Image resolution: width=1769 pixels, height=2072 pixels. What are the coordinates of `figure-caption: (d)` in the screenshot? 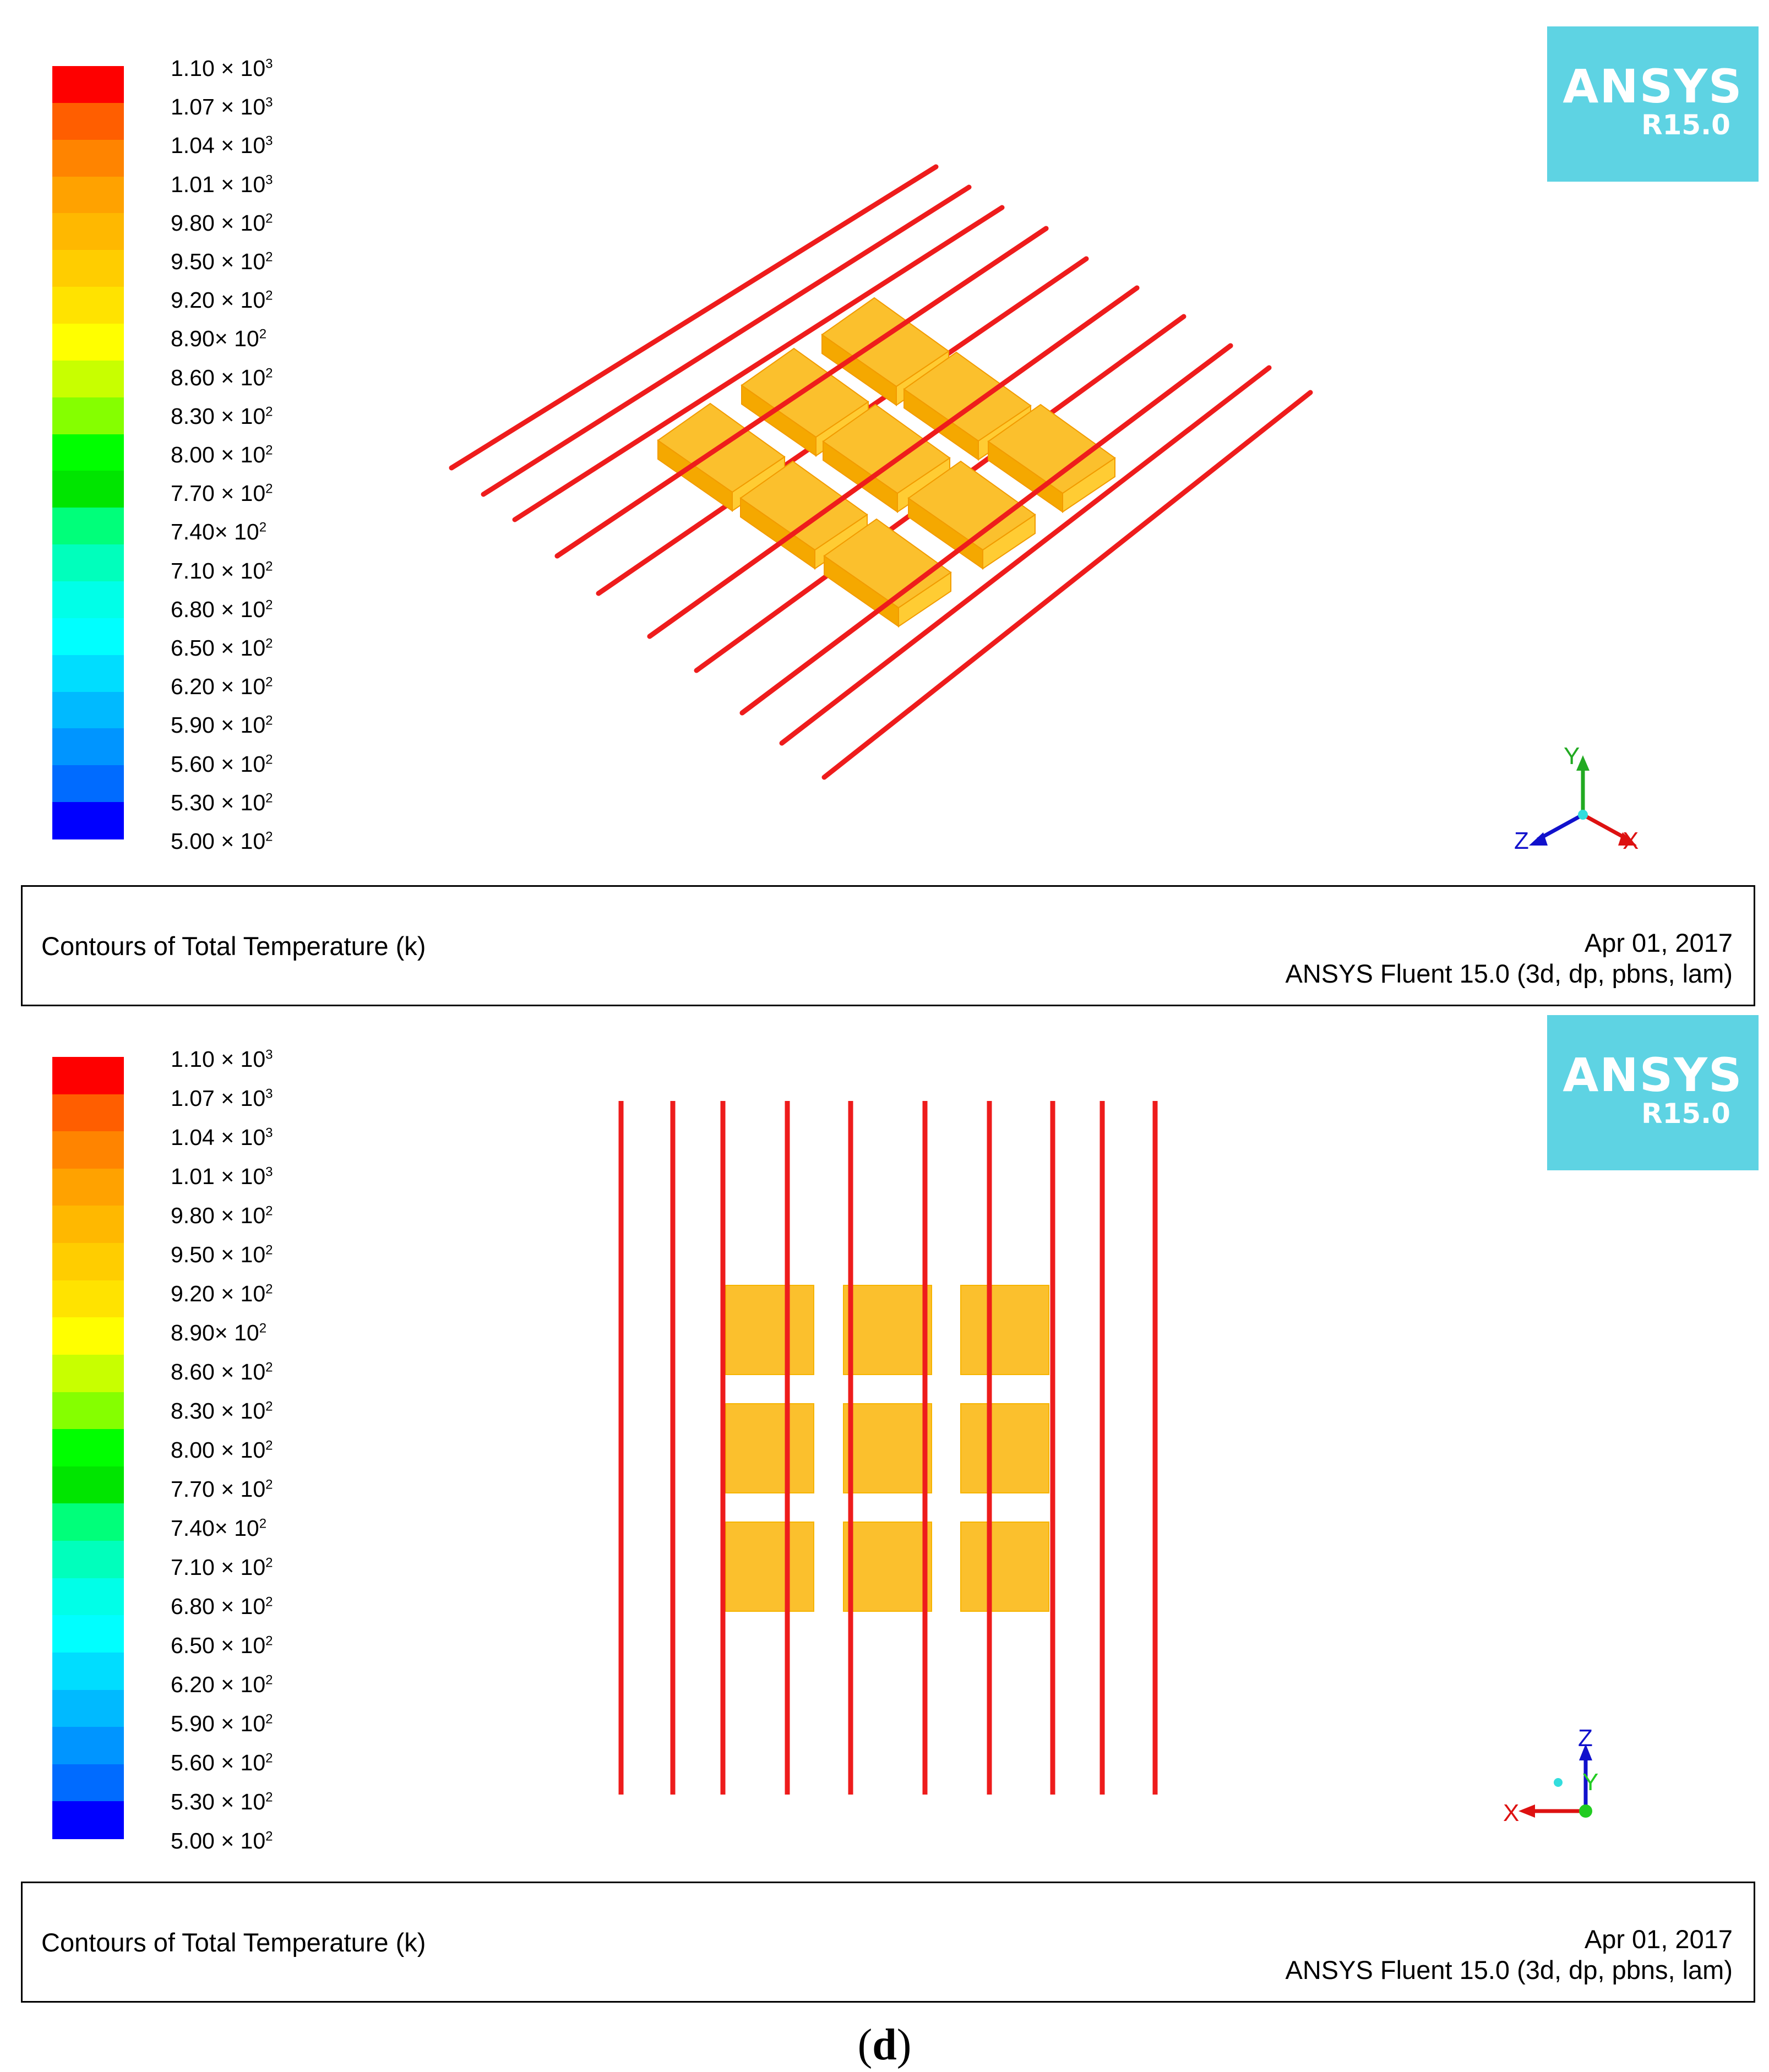 It's located at (884, 2045).